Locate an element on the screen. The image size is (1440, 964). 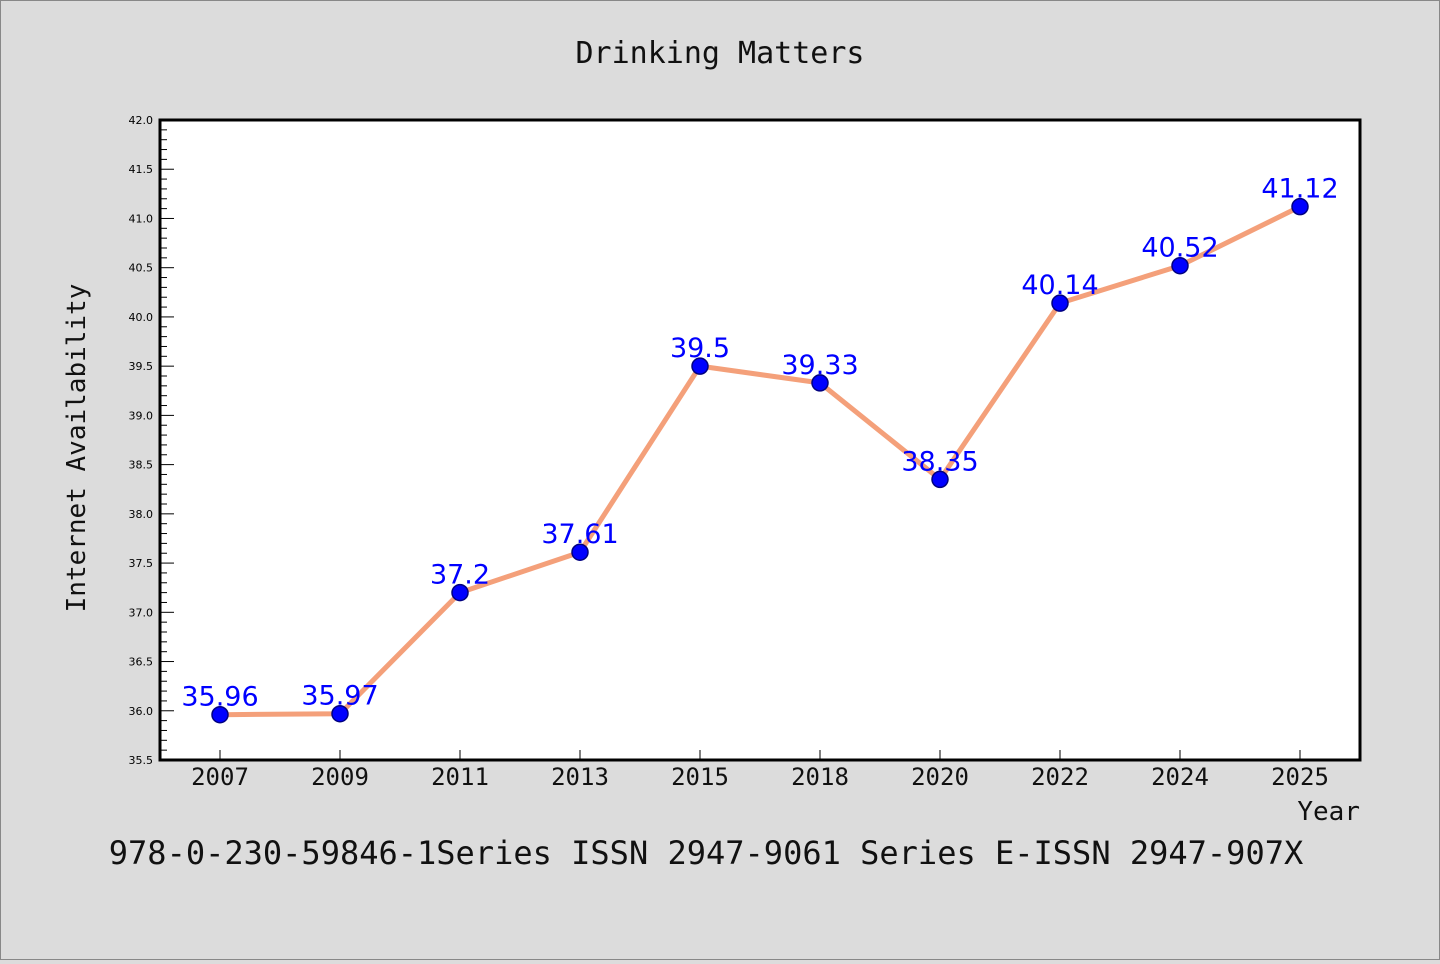
y-tick-label: 41.0 is located at coordinates (141, 218).